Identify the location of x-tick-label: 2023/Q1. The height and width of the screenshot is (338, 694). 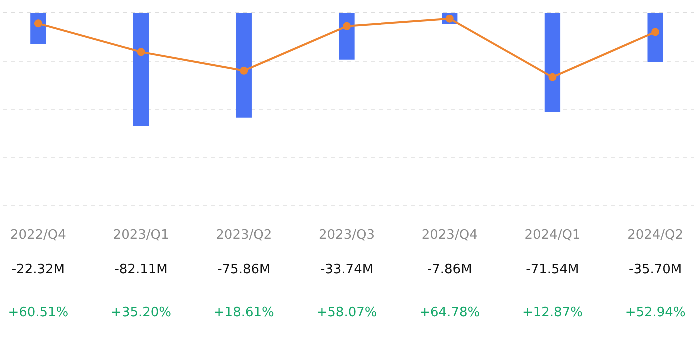
(141, 236).